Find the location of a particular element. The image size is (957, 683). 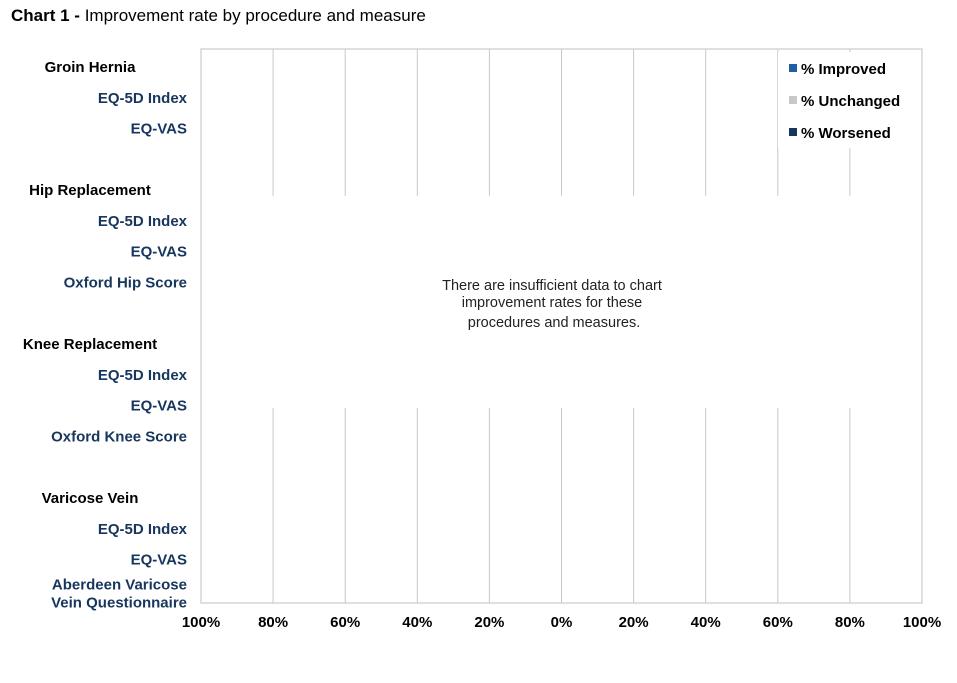

x-tick-label: 0% is located at coordinates (562, 622).